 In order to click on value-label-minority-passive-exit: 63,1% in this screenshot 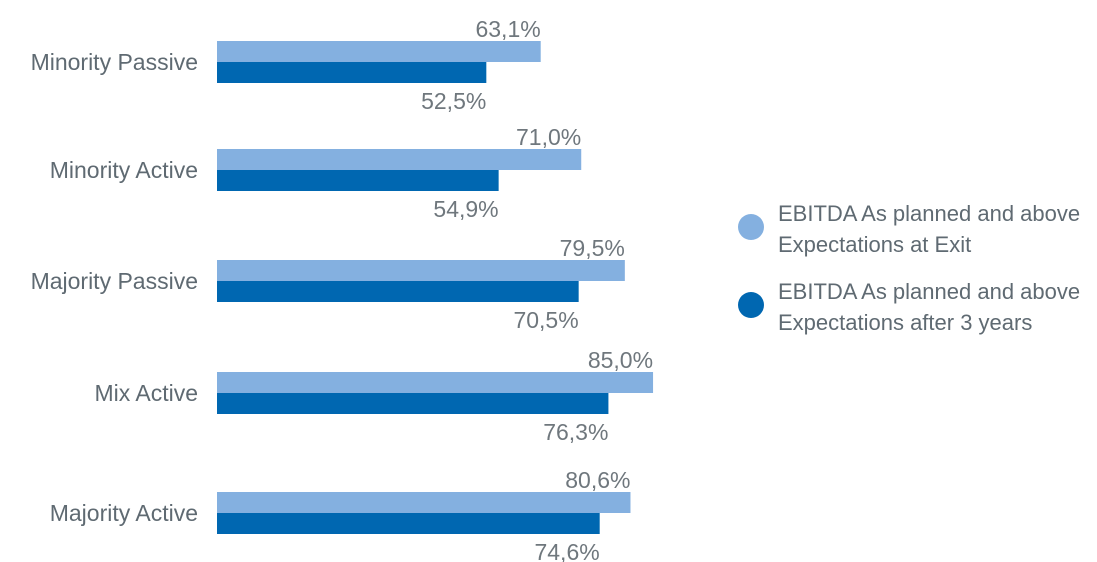, I will do `click(507, 29)`.